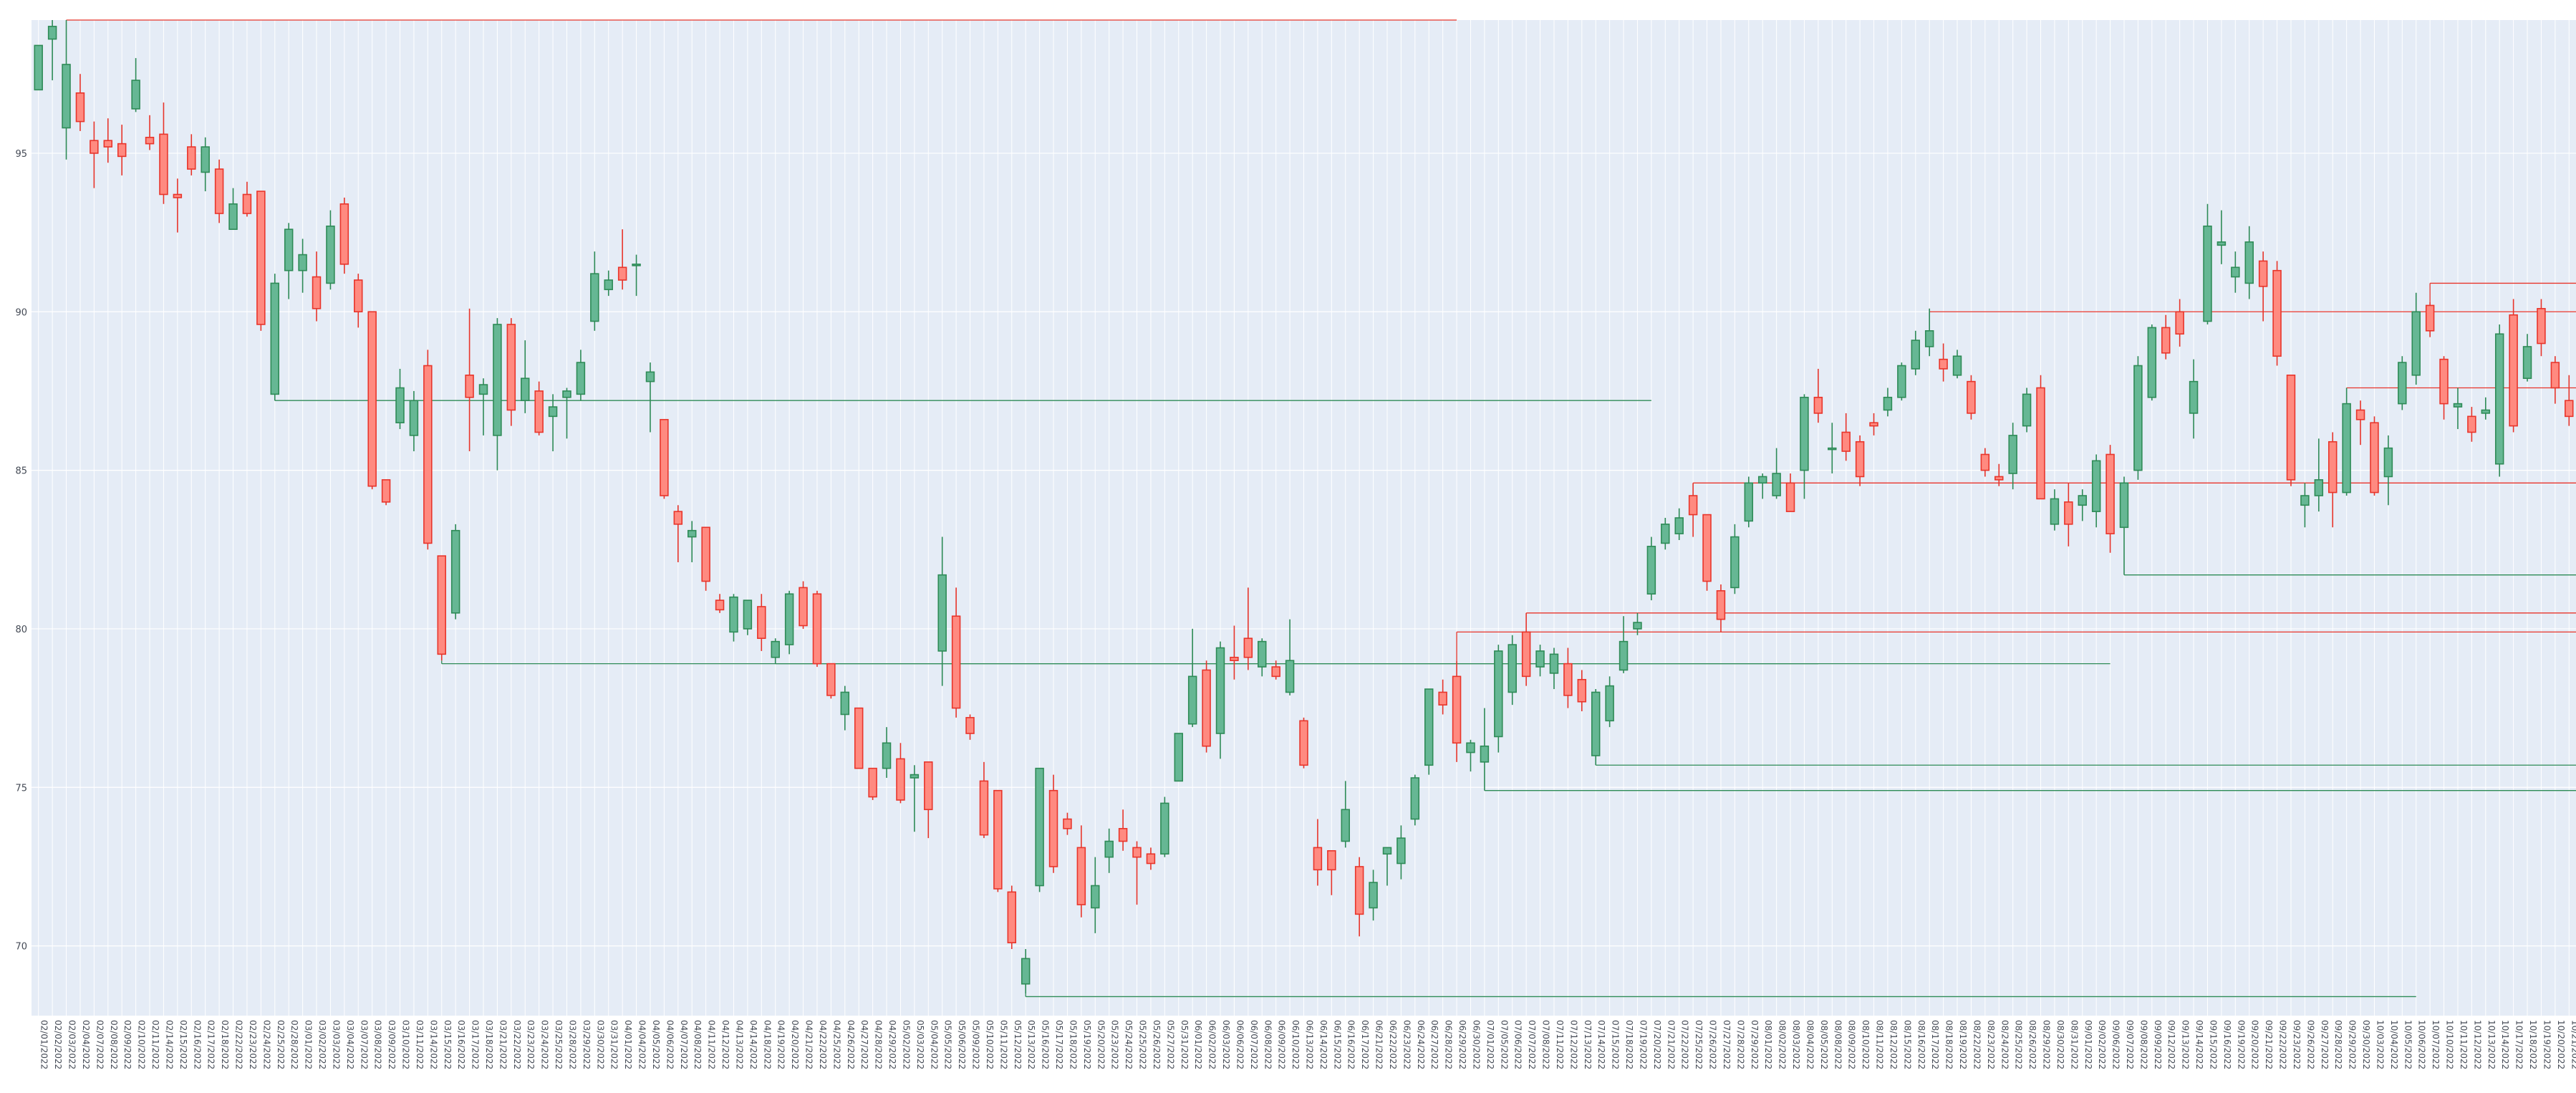 The height and width of the screenshot is (1093, 2576). I want to click on x-tick-label: 08/17/2022, so click(1935, 1044).